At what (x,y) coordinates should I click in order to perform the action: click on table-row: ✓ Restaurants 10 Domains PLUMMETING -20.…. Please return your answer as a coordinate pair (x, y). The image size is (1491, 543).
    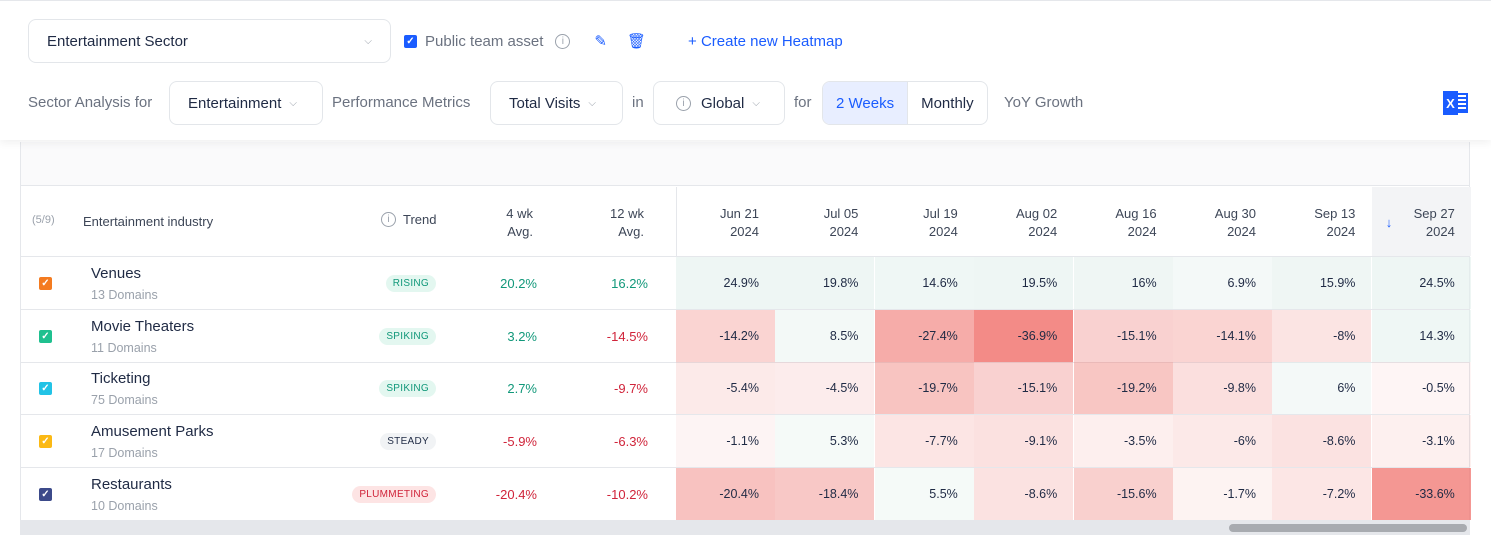
    Looking at the image, I should click on (746, 494).